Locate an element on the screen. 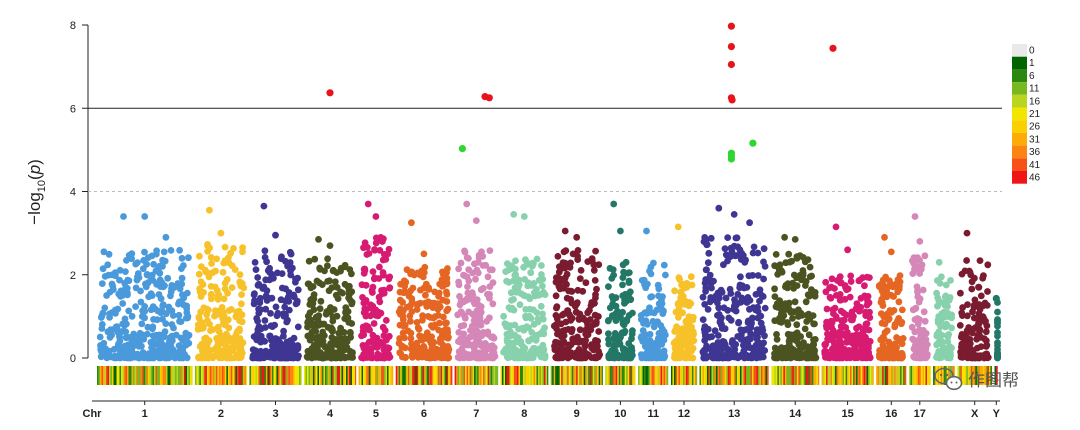 This screenshot has width=1080, height=430. chr-6-points is located at coordinates (424, 290).